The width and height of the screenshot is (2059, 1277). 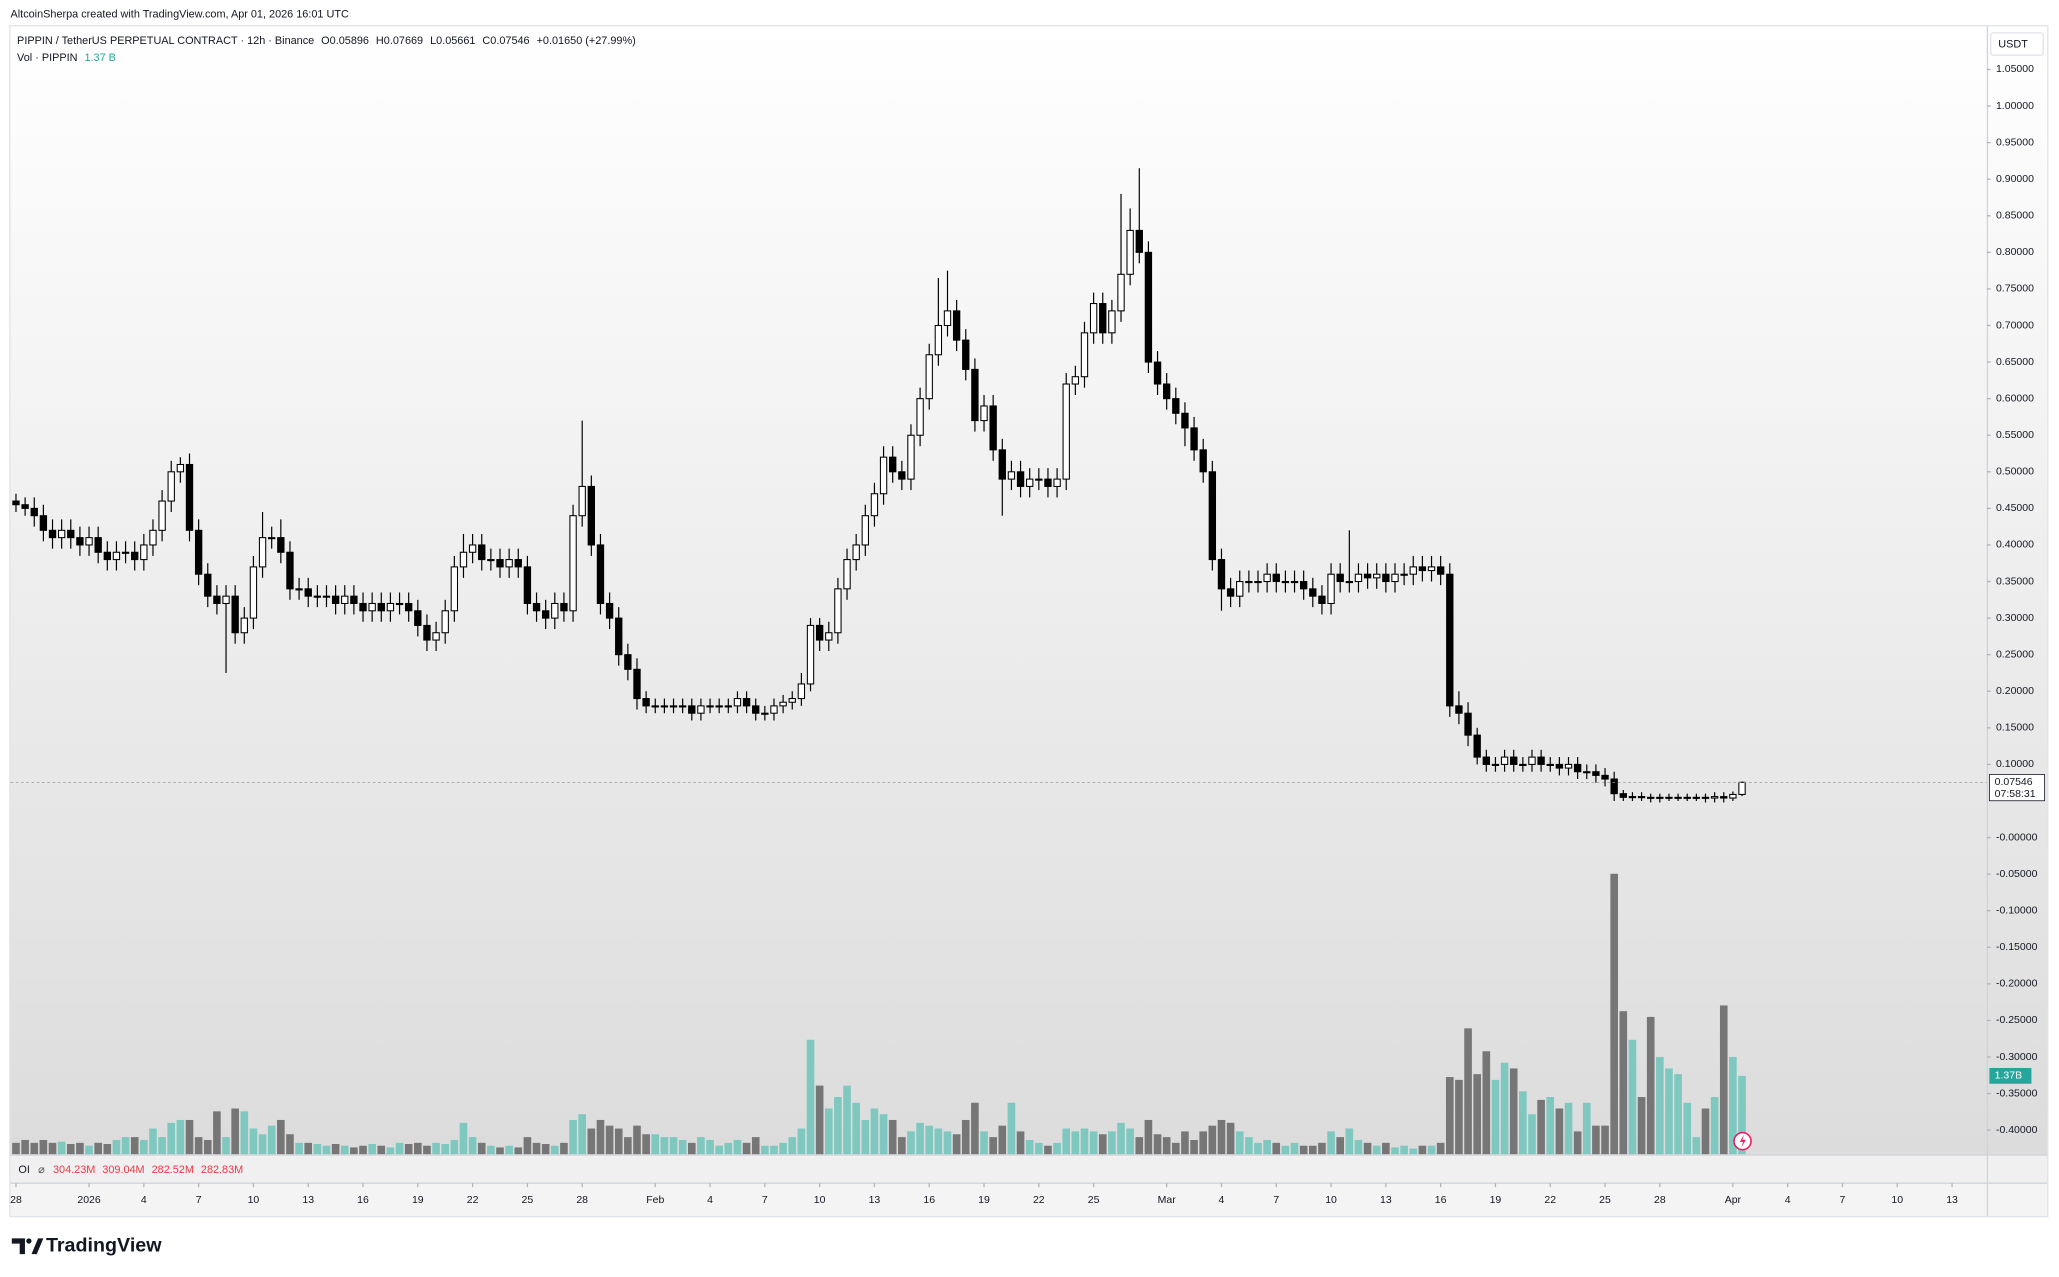 I want to click on x-tick-label: 19, so click(x=418, y=1200).